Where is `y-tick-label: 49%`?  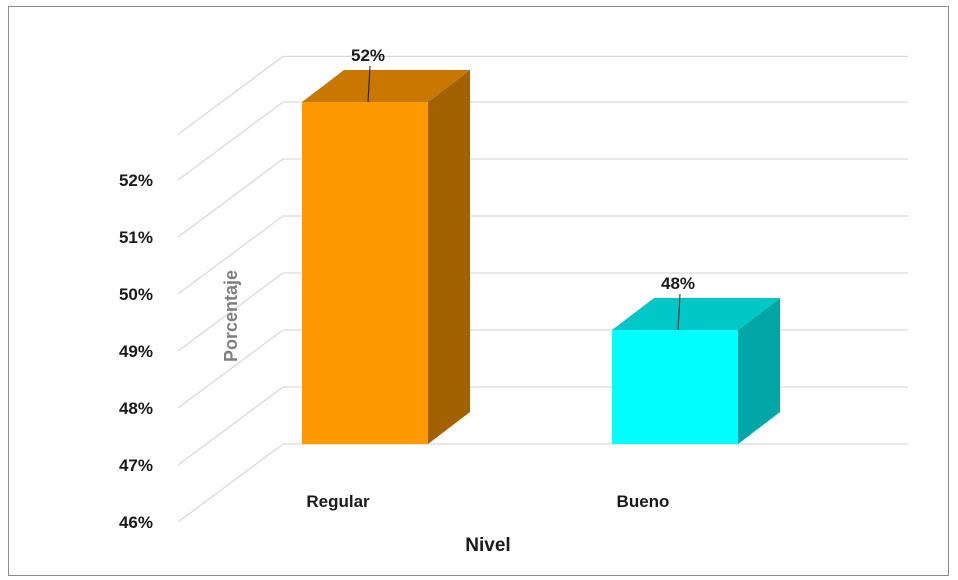 y-tick-label: 49% is located at coordinates (136, 351).